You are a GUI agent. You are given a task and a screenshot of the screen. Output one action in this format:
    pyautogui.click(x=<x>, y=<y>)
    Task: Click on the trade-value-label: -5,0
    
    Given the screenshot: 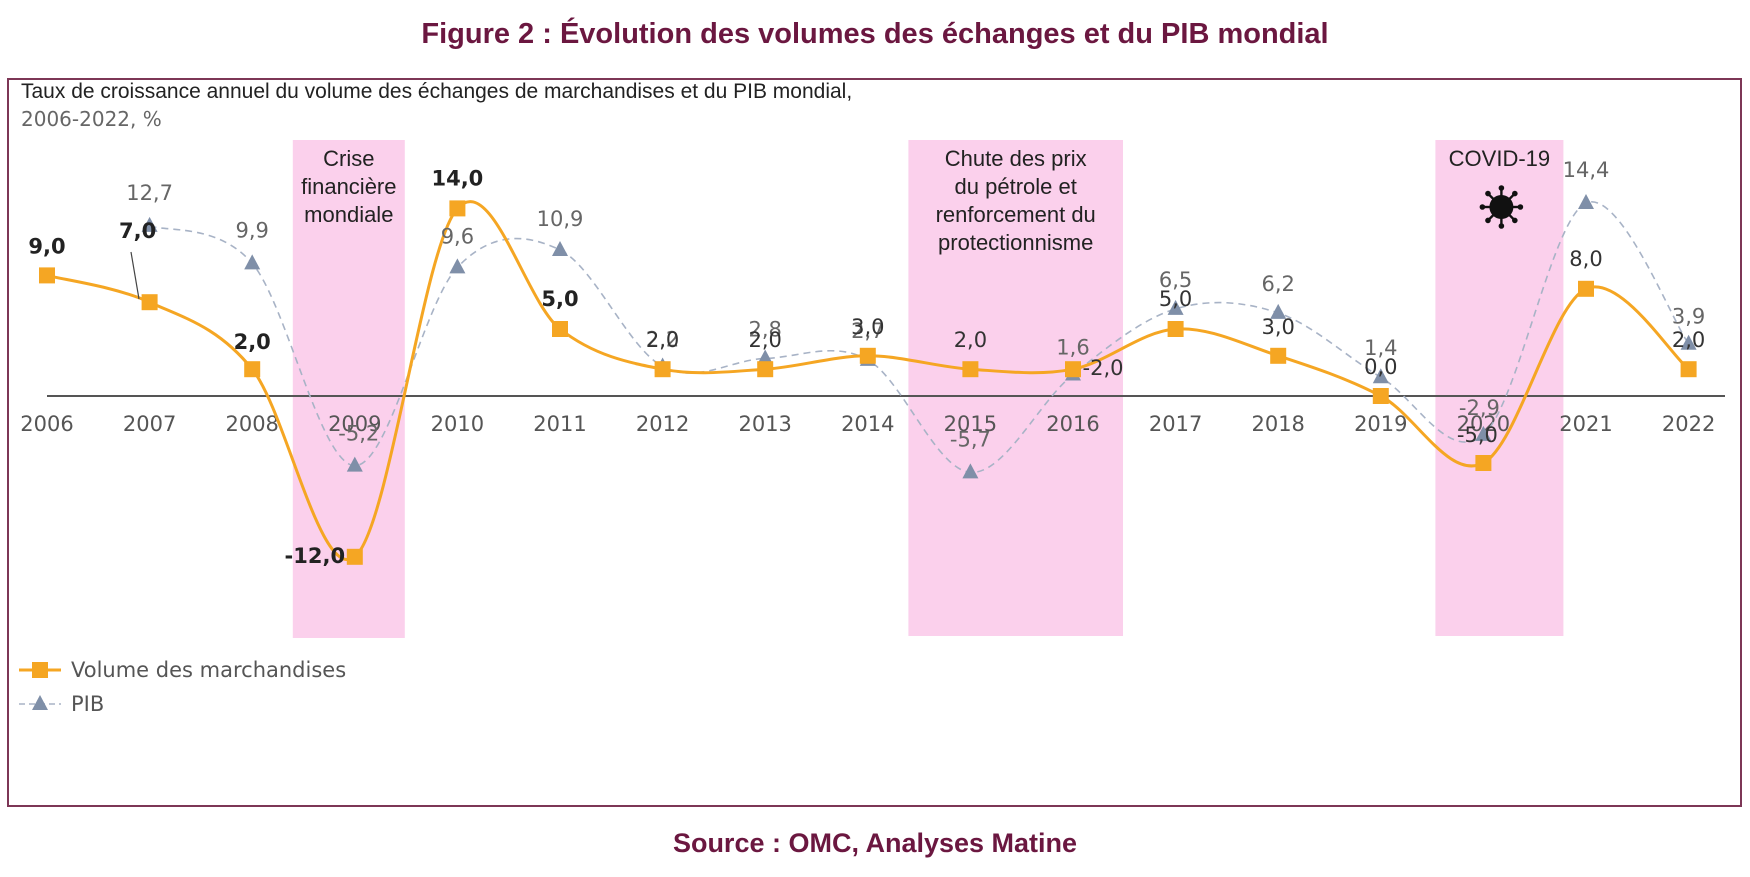 What is the action you would take?
    pyautogui.click(x=1477, y=435)
    